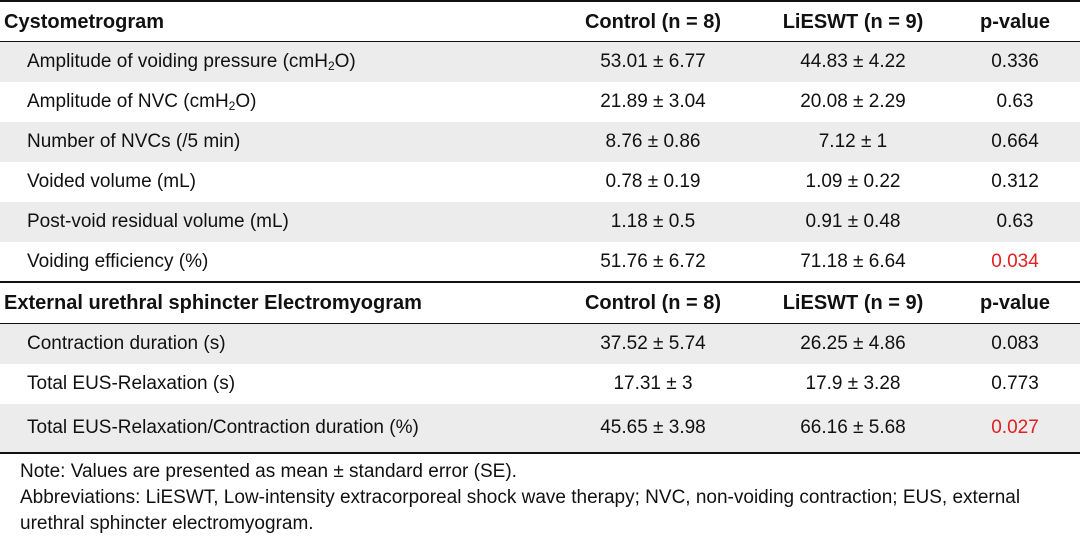  Describe the element at coordinates (1015, 383) in the screenshot. I see `p-value: 0.773` at that location.